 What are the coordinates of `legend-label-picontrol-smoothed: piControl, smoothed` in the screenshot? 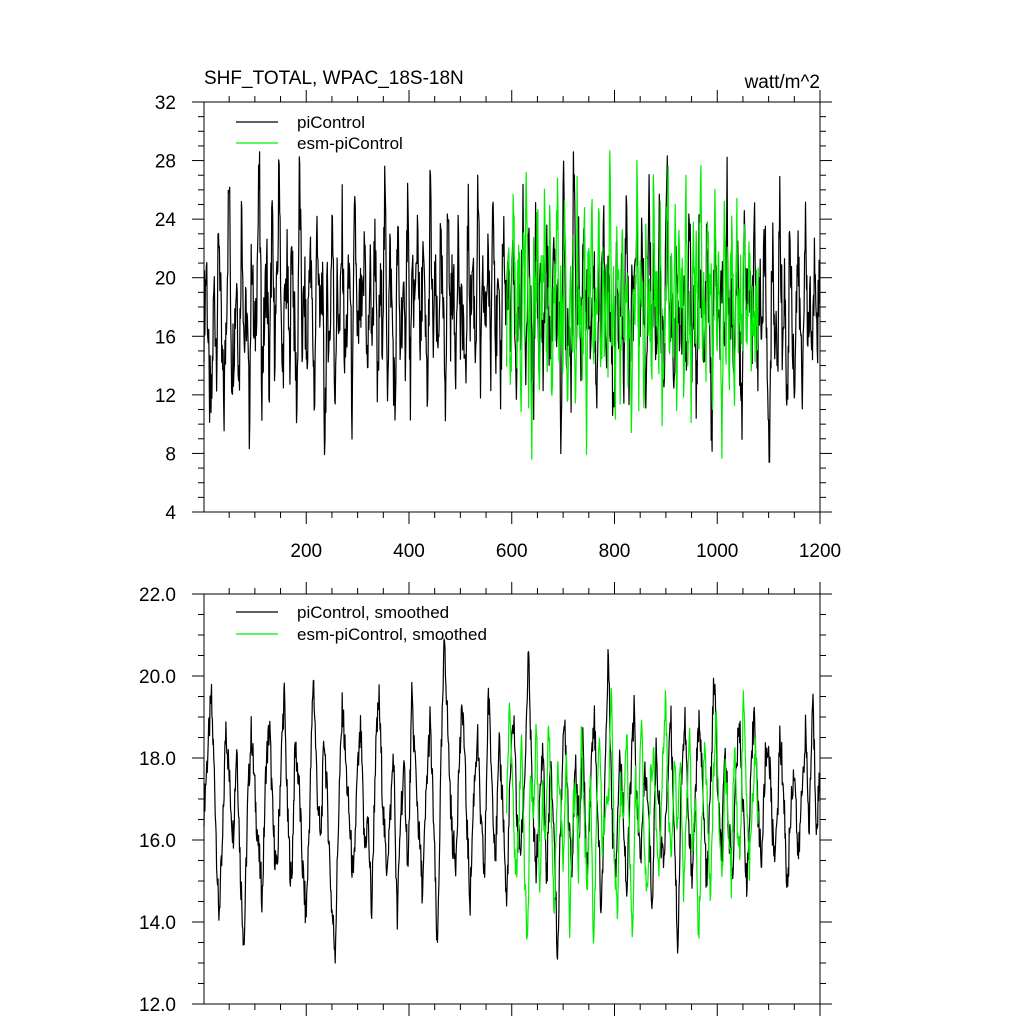 It's located at (373, 612).